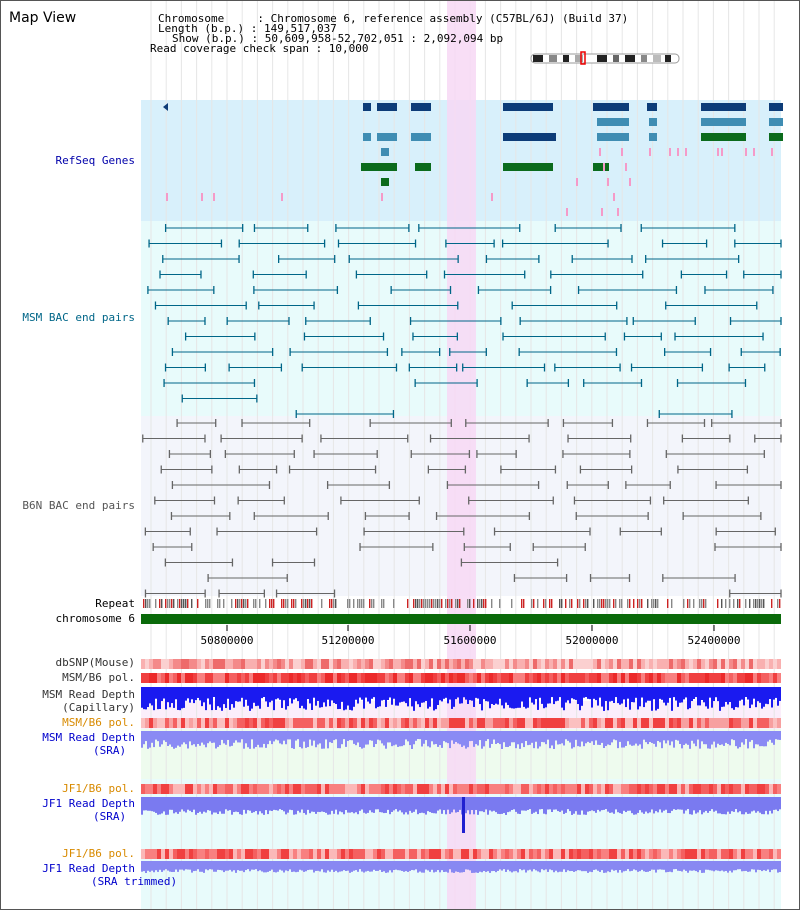 The height and width of the screenshot is (910, 800). What do you see at coordinates (78, 317) in the screenshot?
I see `track-label-msm-bac: MSM BAC end pairs` at bounding box center [78, 317].